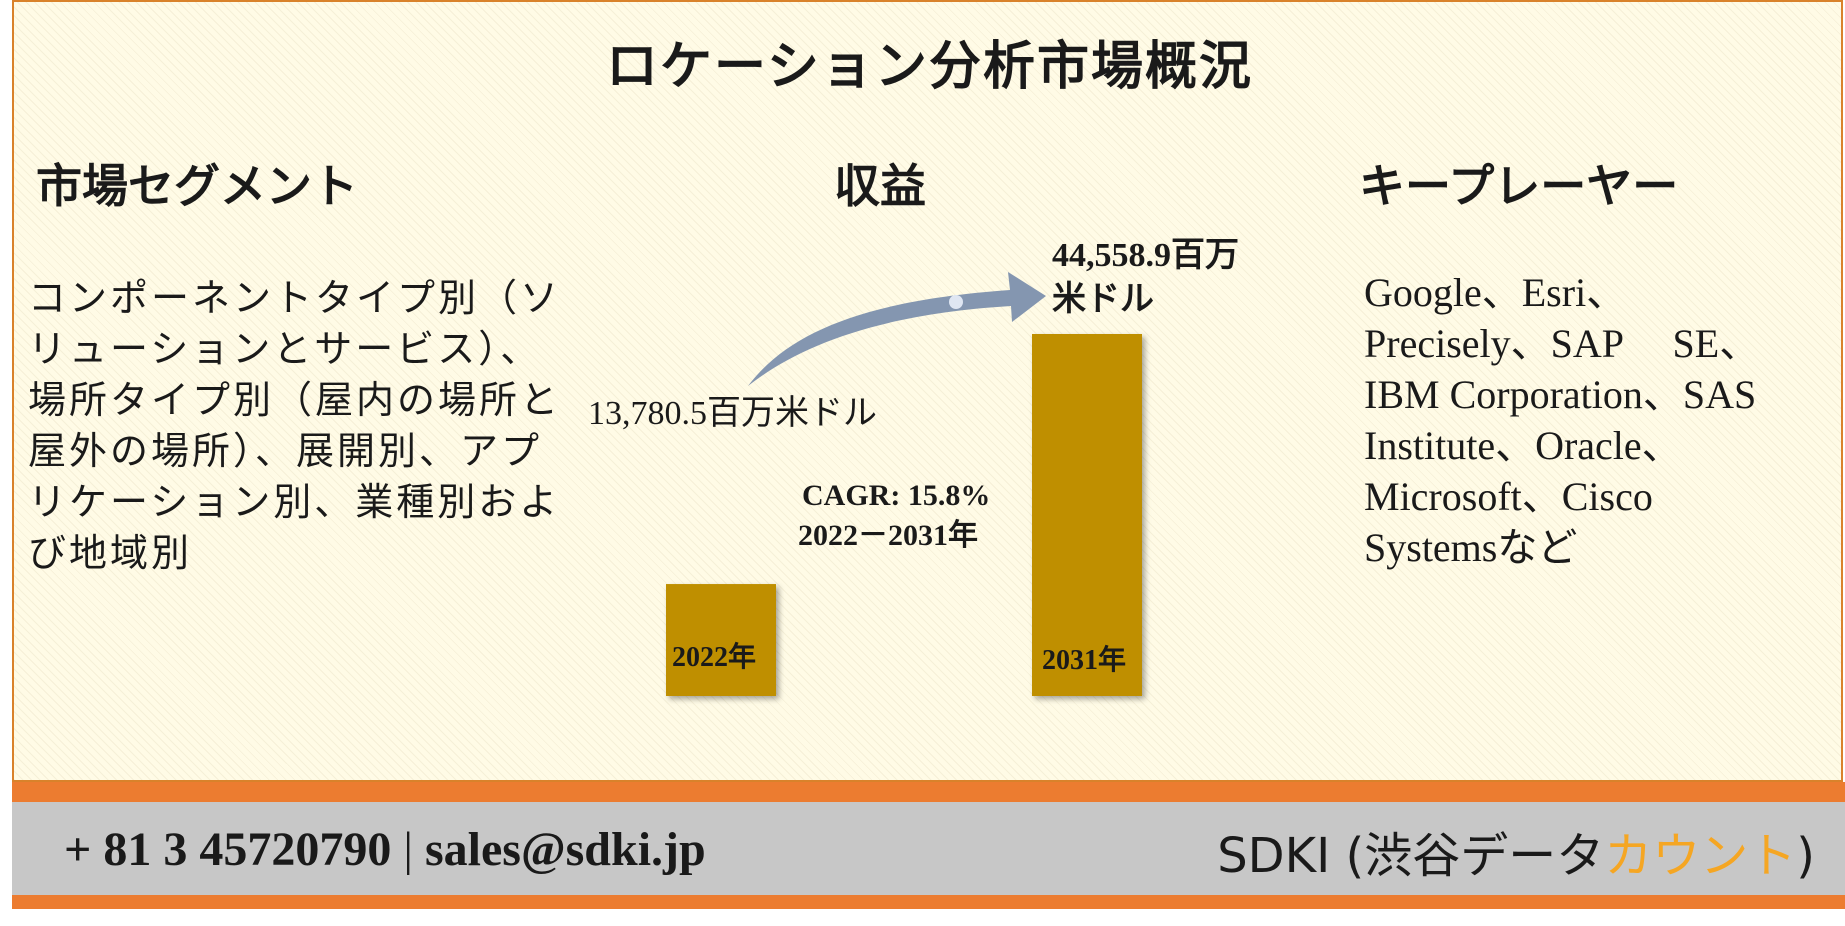 The height and width of the screenshot is (926, 1845). Describe the element at coordinates (897, 329) in the screenshot. I see `growth-arrow` at that location.